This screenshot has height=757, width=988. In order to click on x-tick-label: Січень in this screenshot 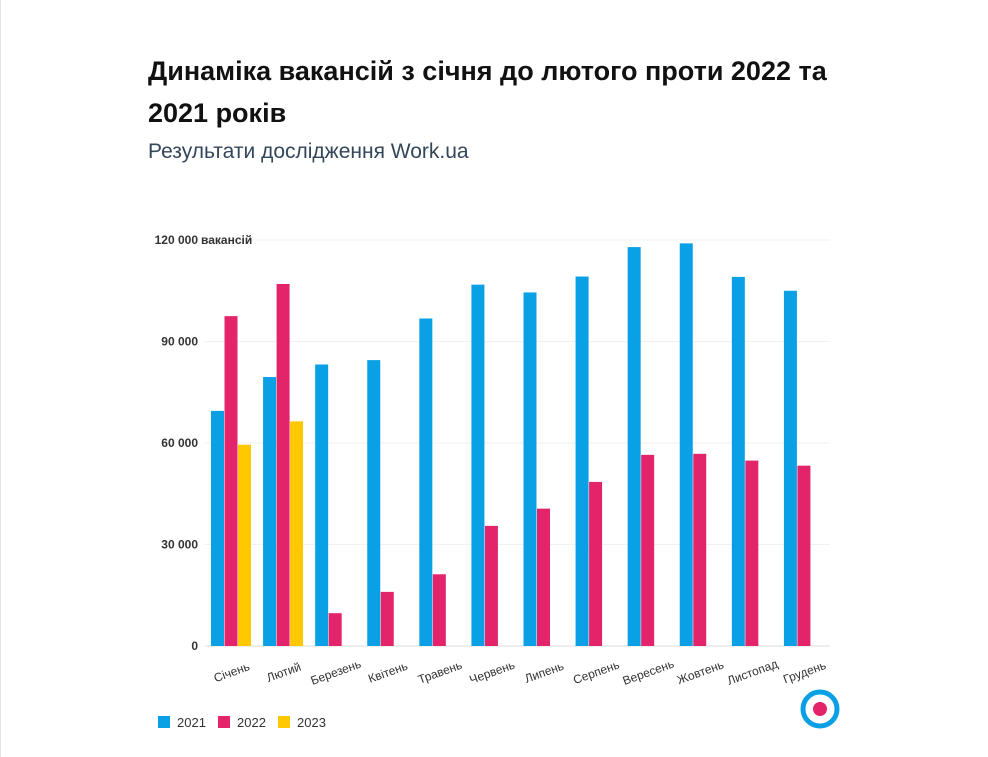, I will do `click(232, 672)`.